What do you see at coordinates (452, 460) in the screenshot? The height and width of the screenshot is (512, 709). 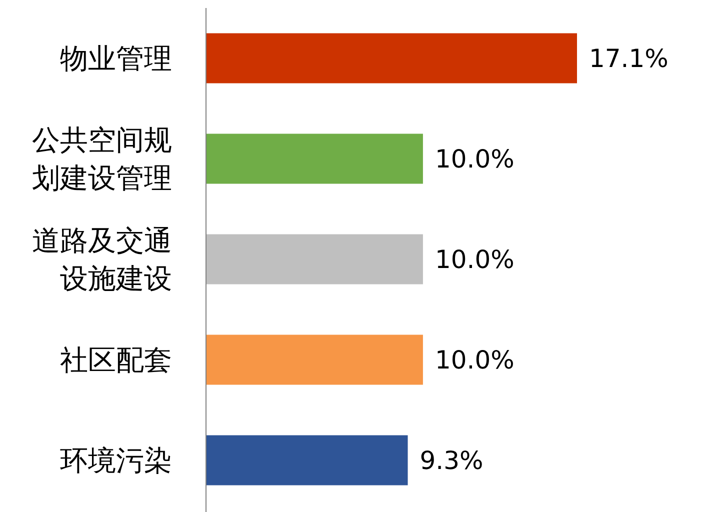 I see `data-label: 9.3%` at bounding box center [452, 460].